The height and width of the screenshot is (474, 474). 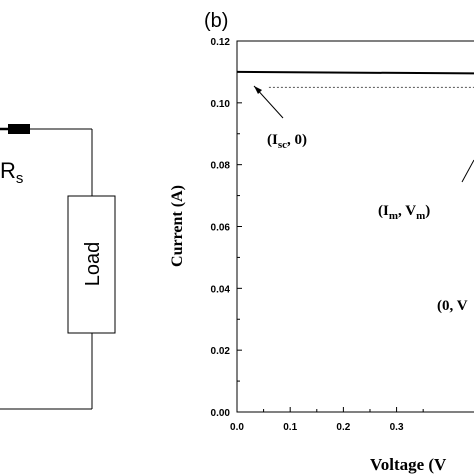 What do you see at coordinates (58, 267) in the screenshot?
I see `circuit-diagram: Rs Load` at bounding box center [58, 267].